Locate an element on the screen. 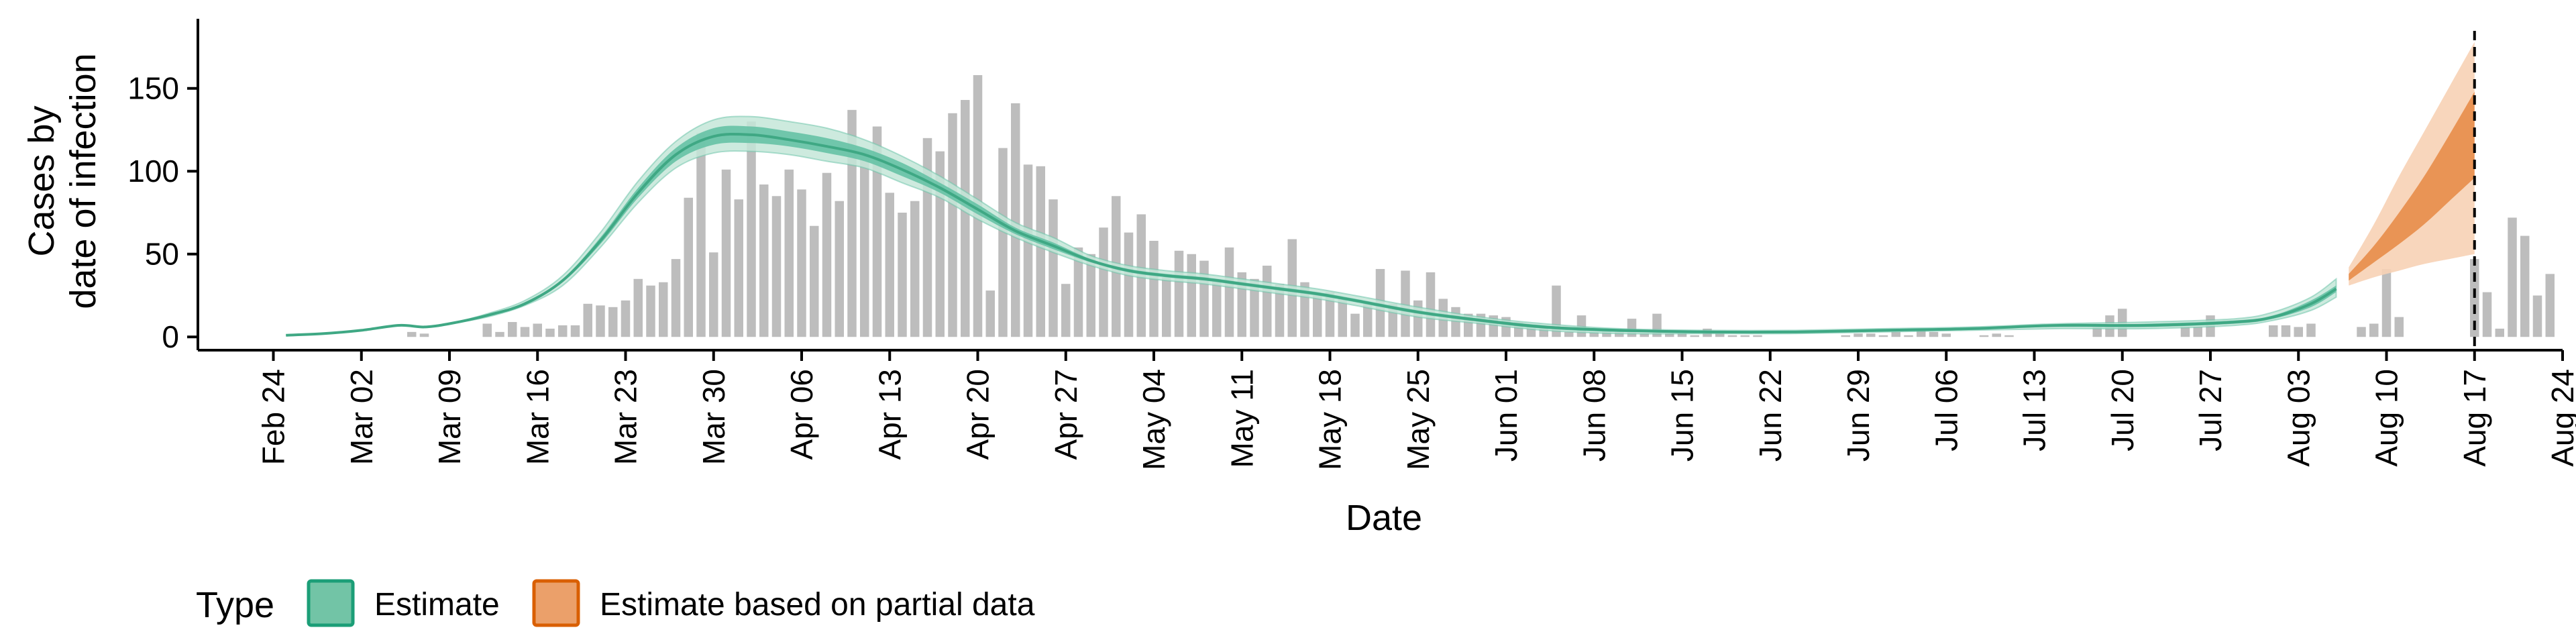 The height and width of the screenshot is (644, 2576). x-tick-label: Jul 13 is located at coordinates (2034, 410).